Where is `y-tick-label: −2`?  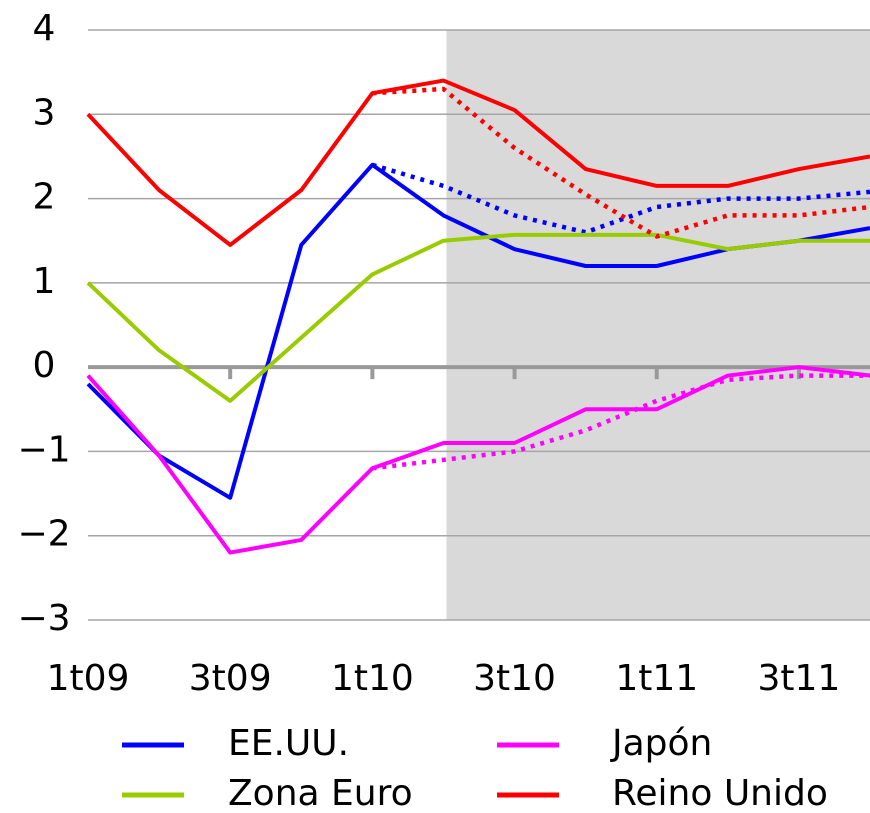 y-tick-label: −2 is located at coordinates (43, 534).